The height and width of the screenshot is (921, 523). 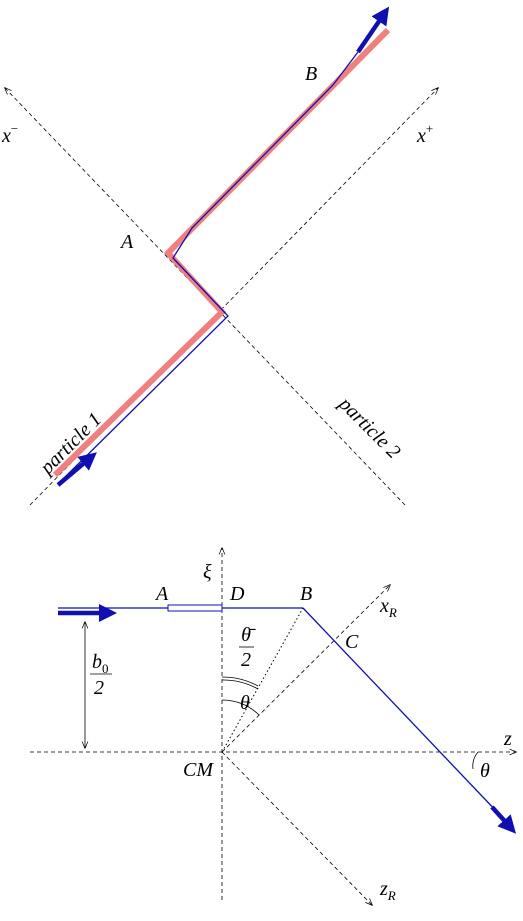 What do you see at coordinates (248, 635) in the screenshot?
I see `angle-label: θ̄` at bounding box center [248, 635].